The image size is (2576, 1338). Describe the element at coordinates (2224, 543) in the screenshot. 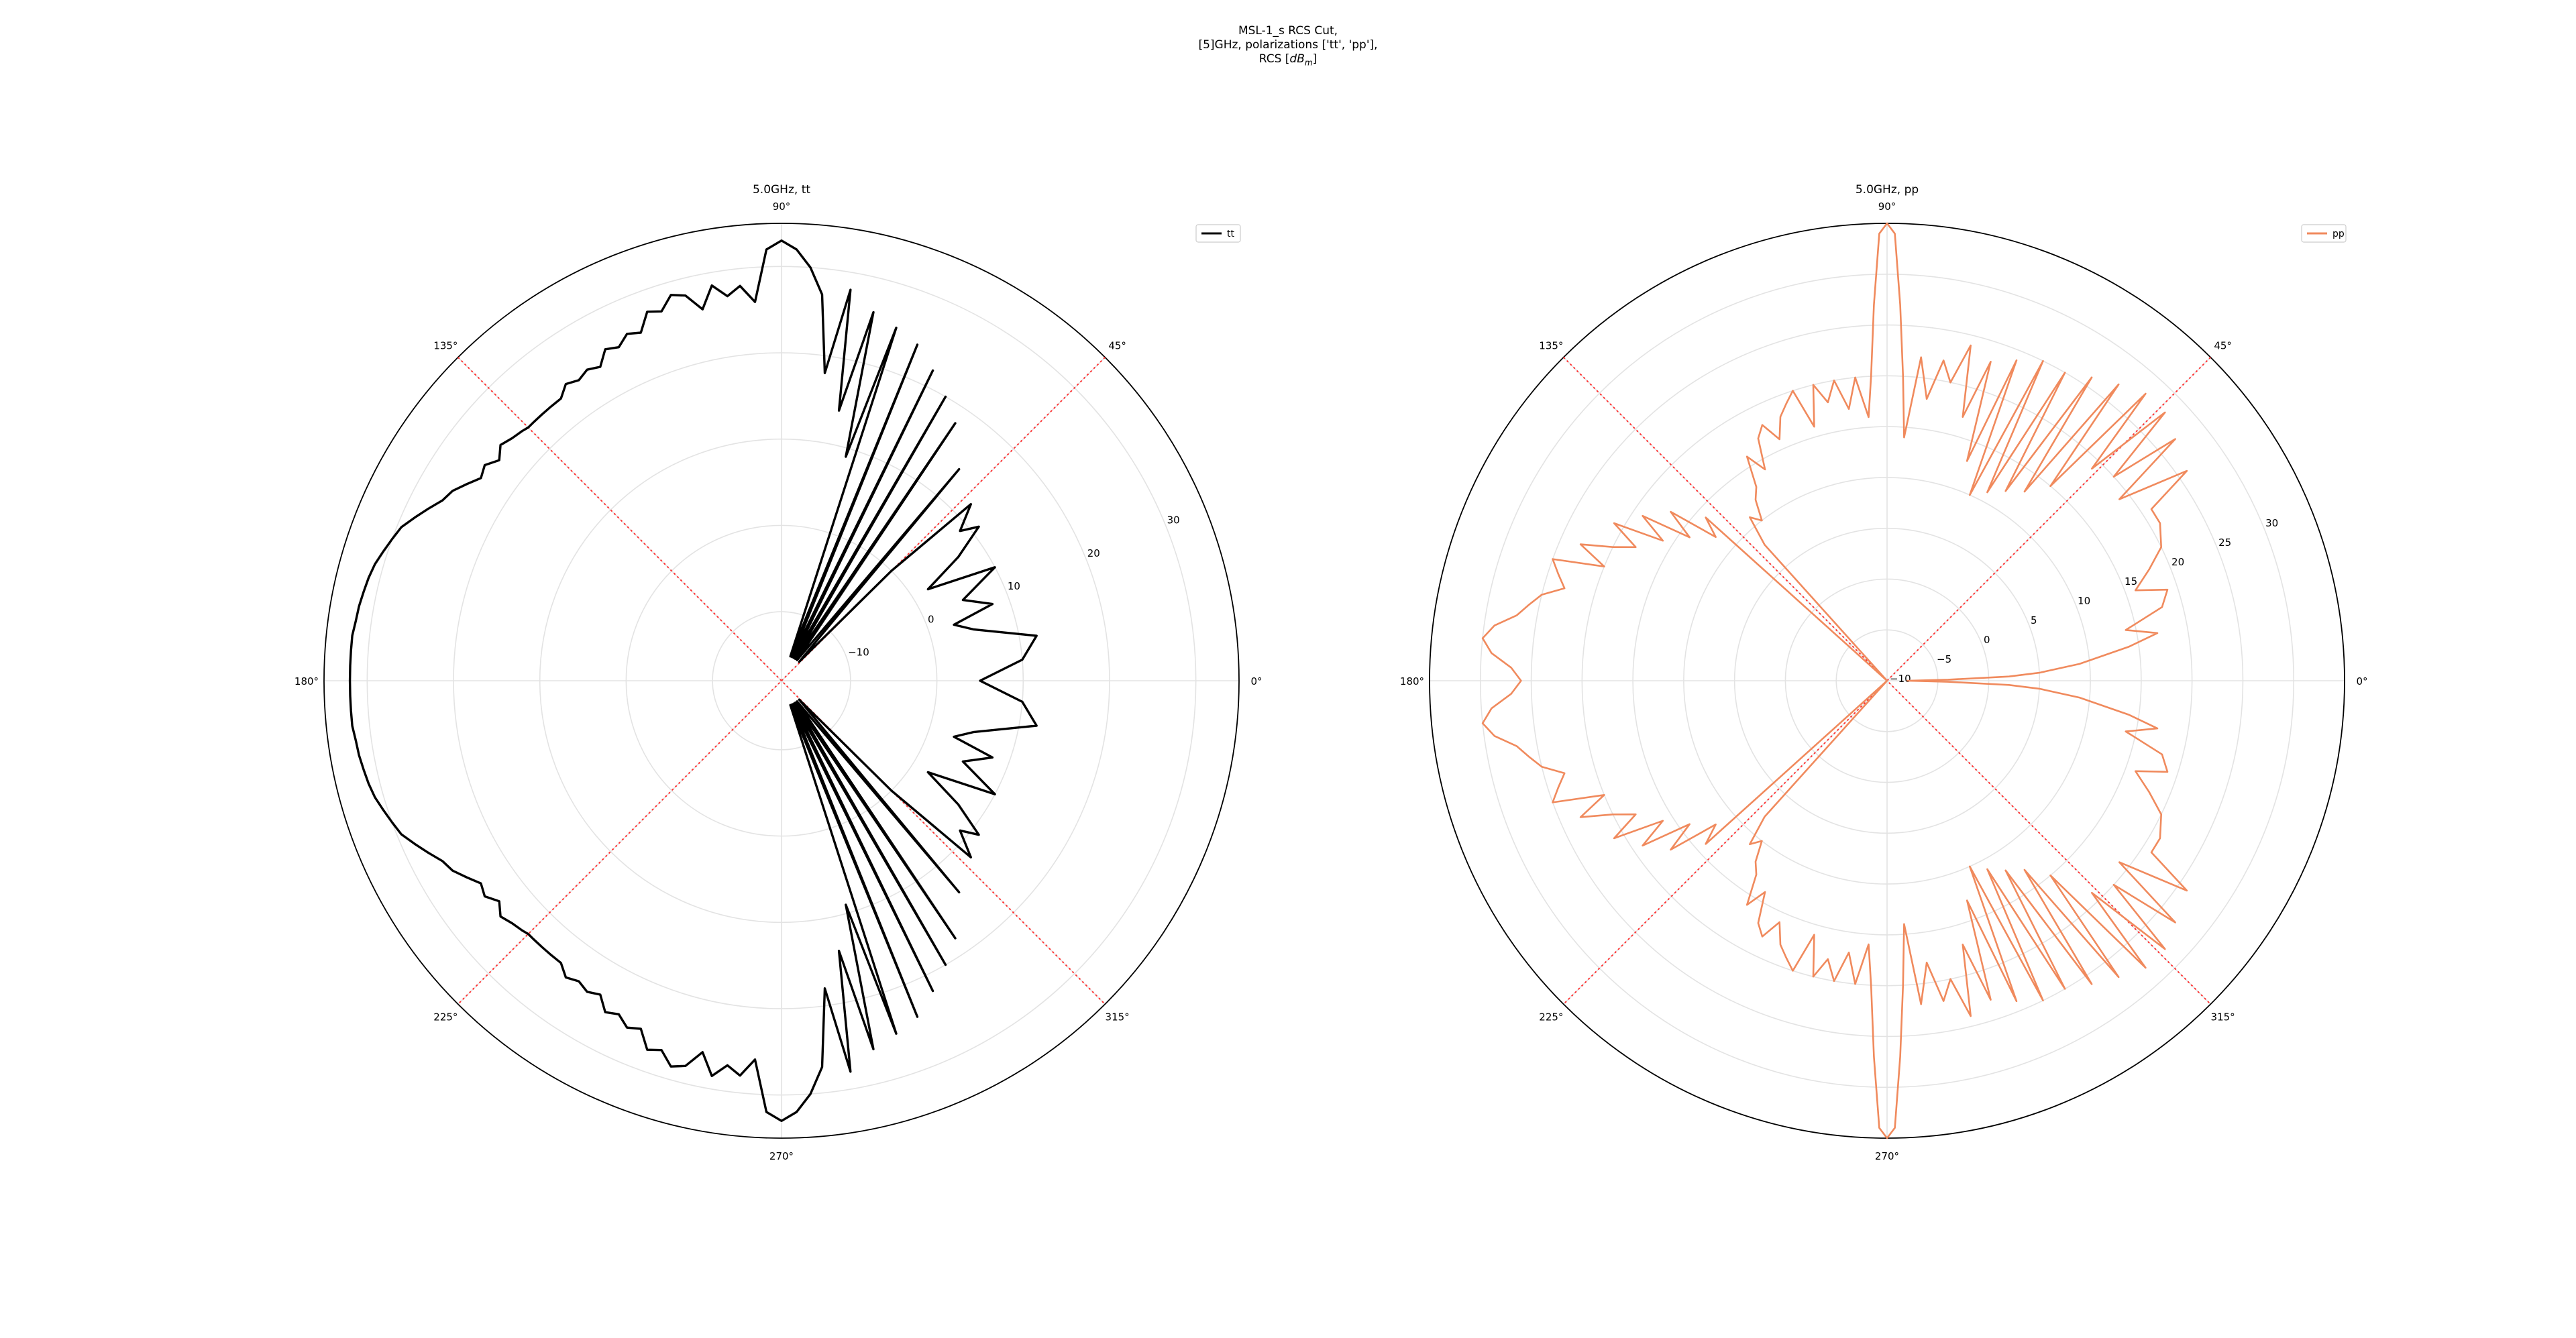

I see `radial-tick-label: 25` at that location.